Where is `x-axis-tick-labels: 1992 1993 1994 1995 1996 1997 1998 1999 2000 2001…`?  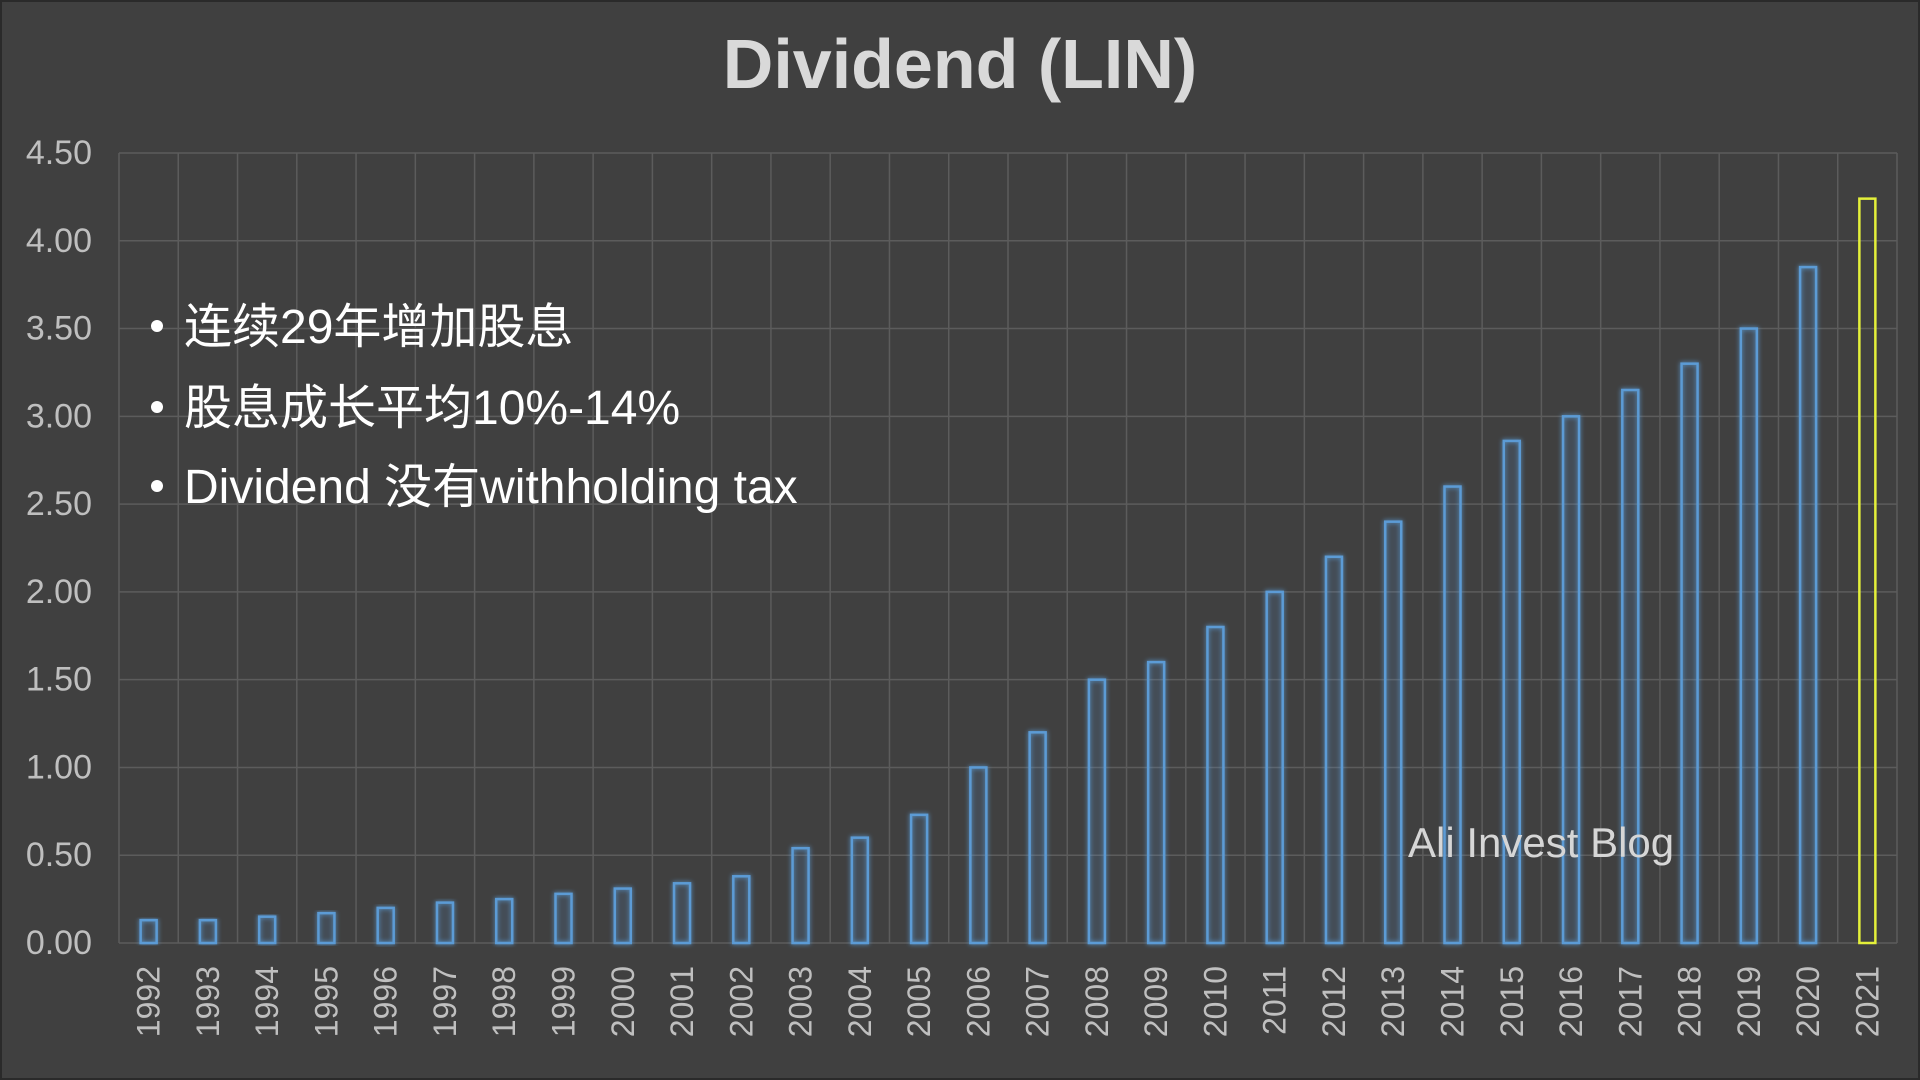 x-axis-tick-labels: 1992 1993 1994 1995 1996 1997 1998 1999 2000 2001… is located at coordinates (1008, 1001).